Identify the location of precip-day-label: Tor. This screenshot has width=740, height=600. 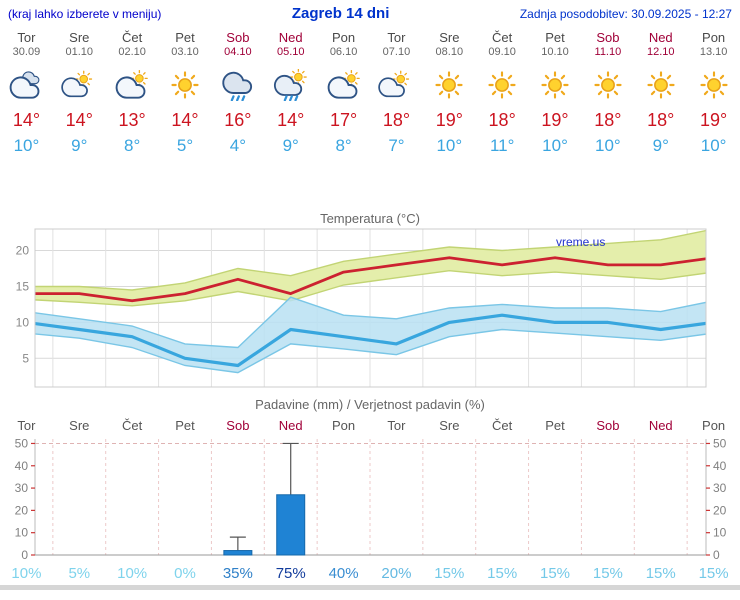
(396, 425).